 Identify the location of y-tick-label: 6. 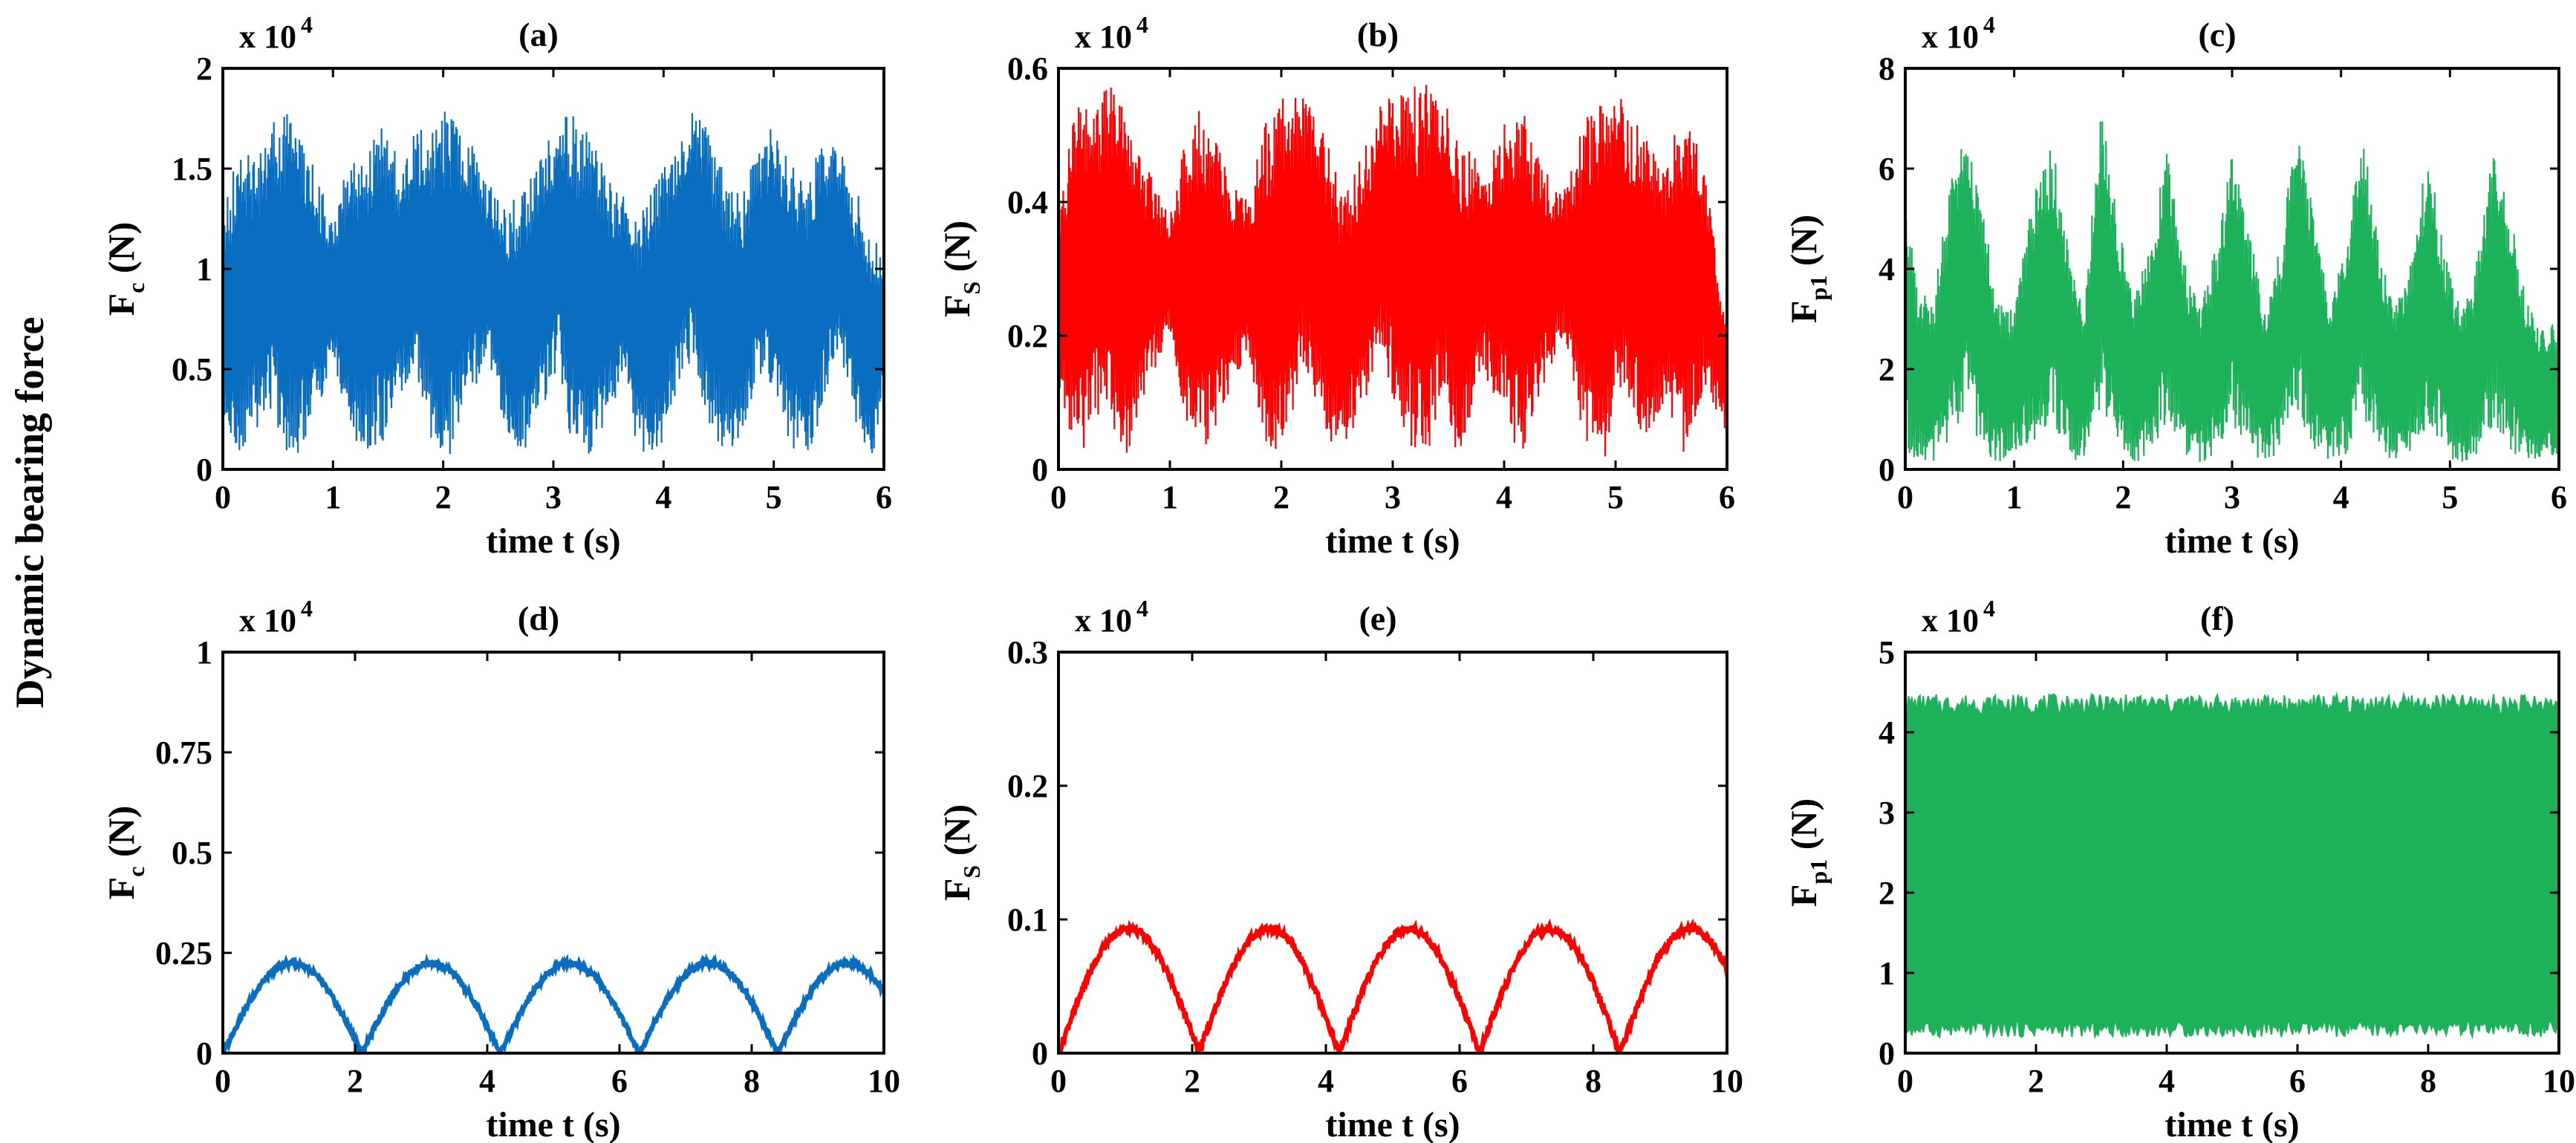
(1887, 169).